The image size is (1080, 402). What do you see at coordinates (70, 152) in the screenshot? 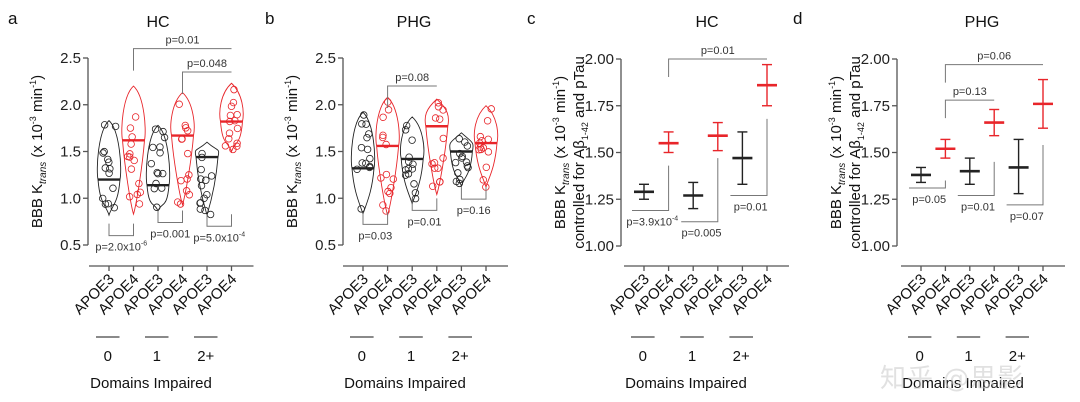
I see `y-tick-label: 1.5` at bounding box center [70, 152].